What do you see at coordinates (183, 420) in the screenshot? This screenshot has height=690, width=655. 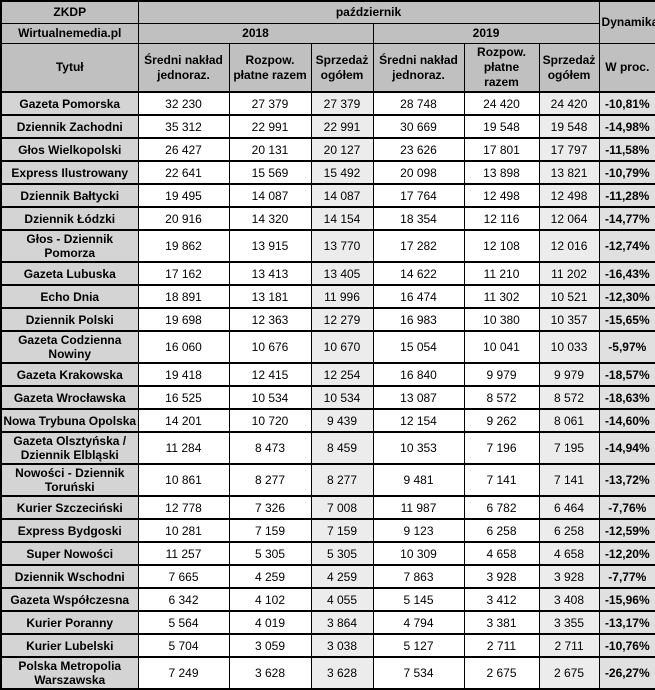 I see `cell-avg-circulation-2018: 14 201` at bounding box center [183, 420].